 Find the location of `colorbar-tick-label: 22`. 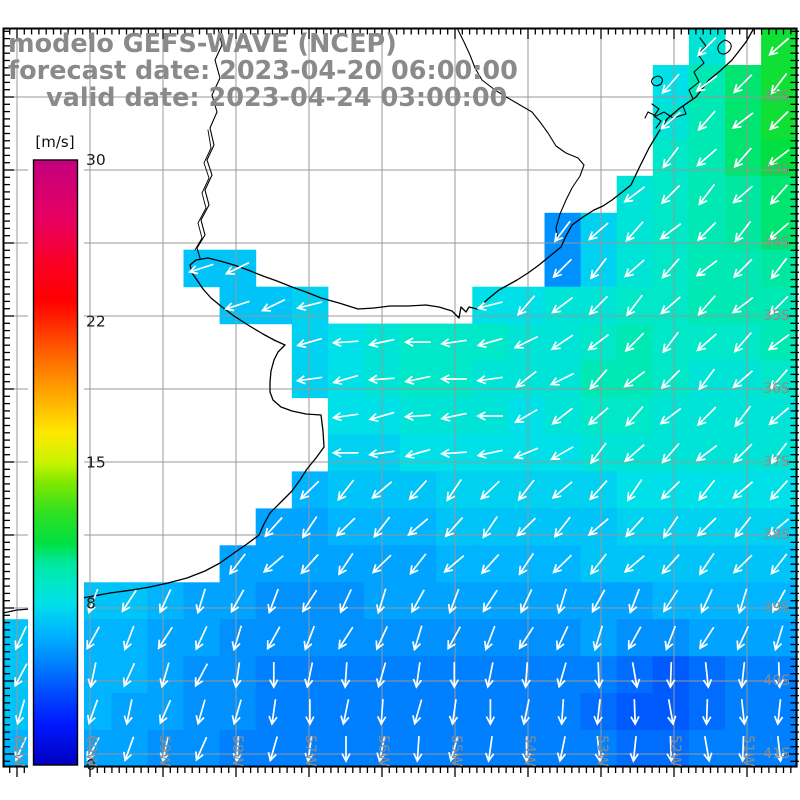

colorbar-tick-label: 22 is located at coordinates (96, 321).